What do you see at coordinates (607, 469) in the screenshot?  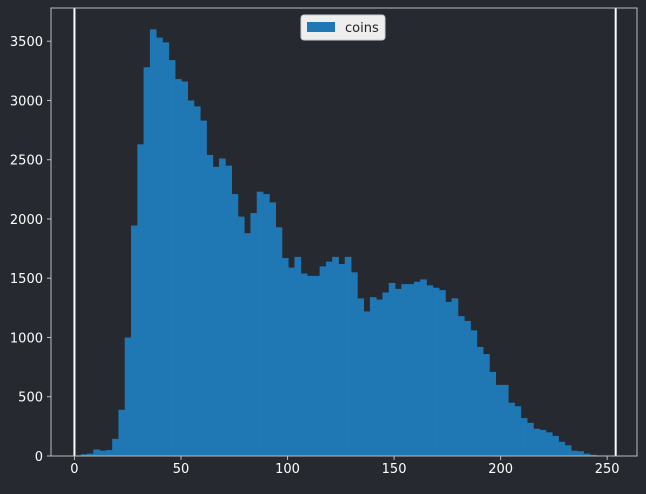 I see `x-tick-label: 250` at bounding box center [607, 469].